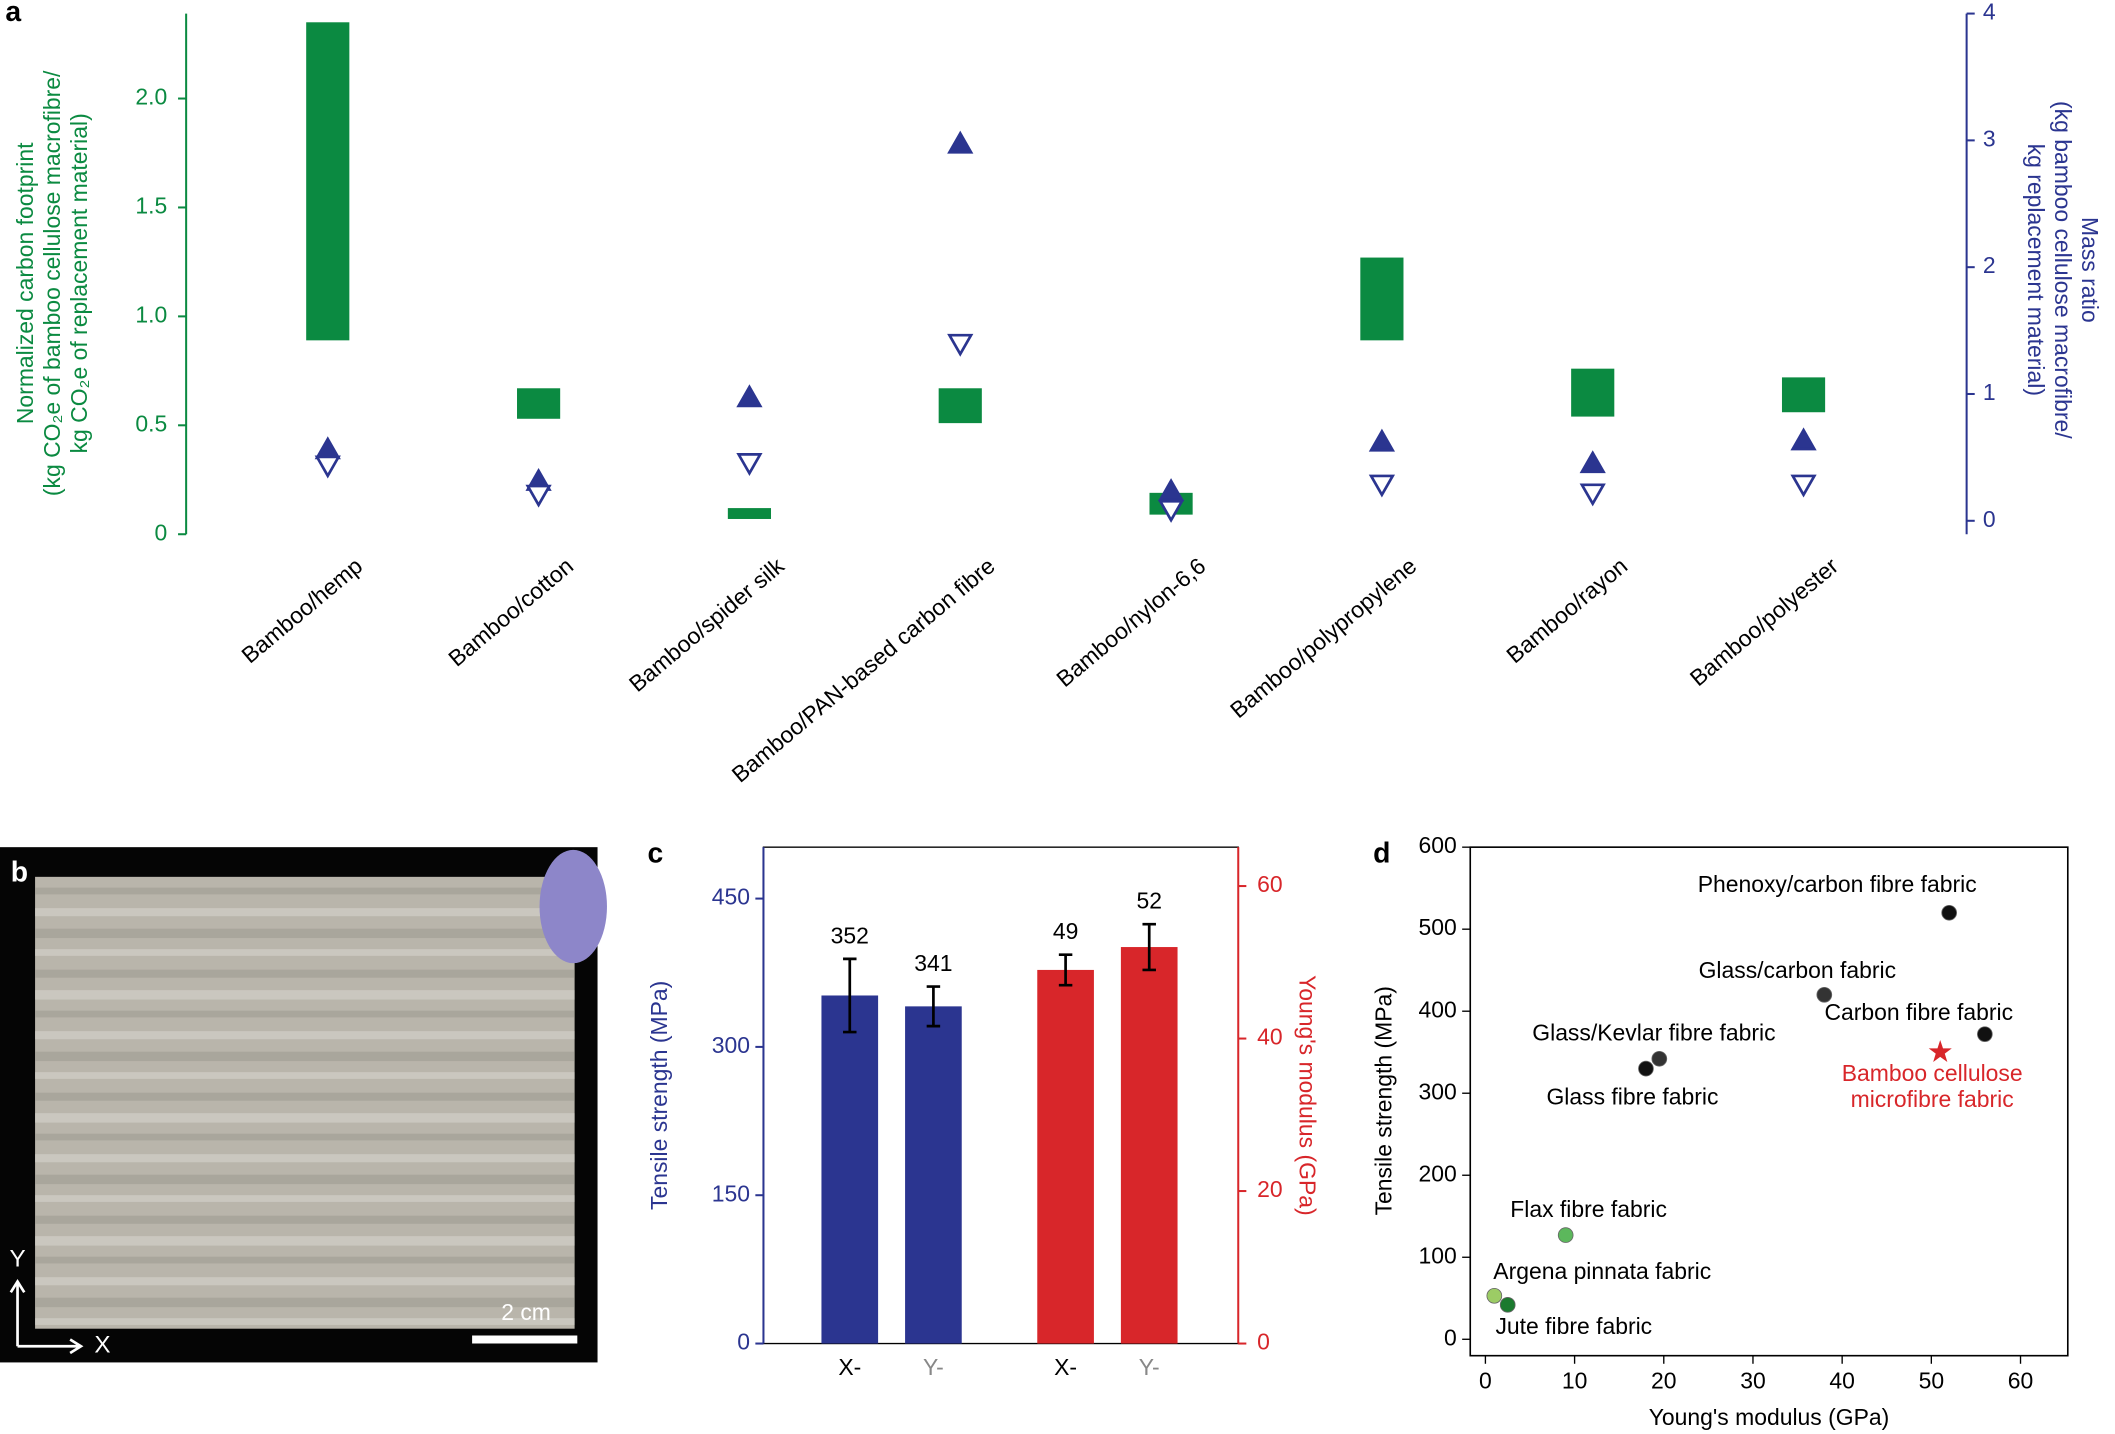 The image size is (2115, 1434). What do you see at coordinates (2063, 270) in the screenshot?
I see `y2-axis-label: (kg bamboo cellulose macrofibre/` at bounding box center [2063, 270].